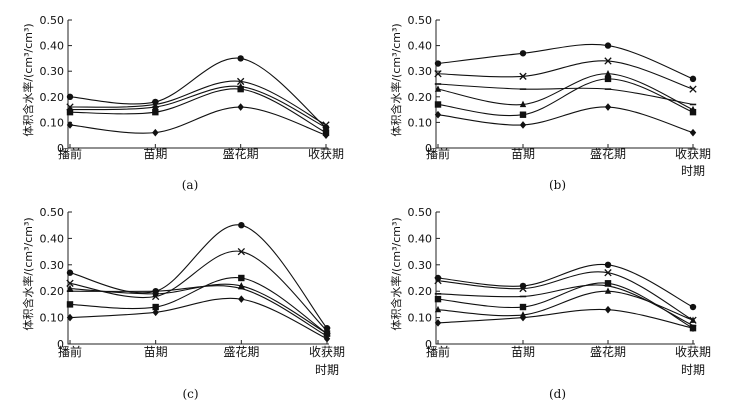 This screenshot has width=732, height=415. I want to click on panel-label: (b), so click(557, 185).